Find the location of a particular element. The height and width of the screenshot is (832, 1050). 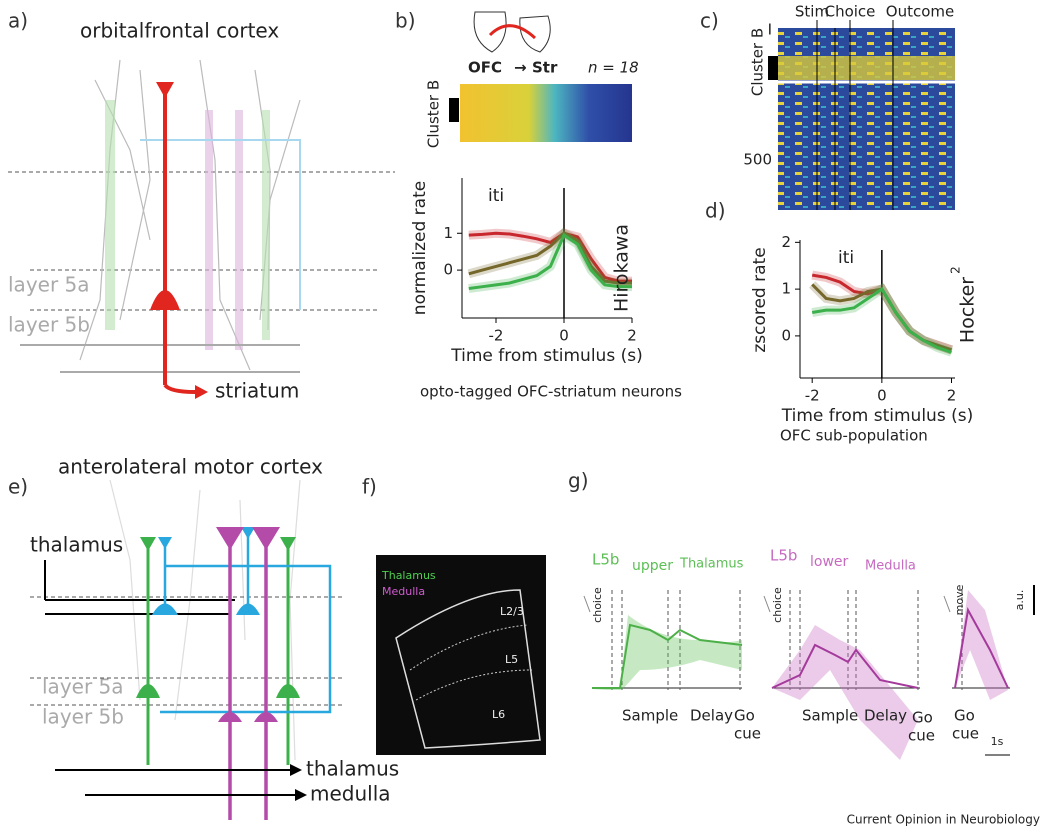

layer-label: L2/3 is located at coordinates (512, 611).